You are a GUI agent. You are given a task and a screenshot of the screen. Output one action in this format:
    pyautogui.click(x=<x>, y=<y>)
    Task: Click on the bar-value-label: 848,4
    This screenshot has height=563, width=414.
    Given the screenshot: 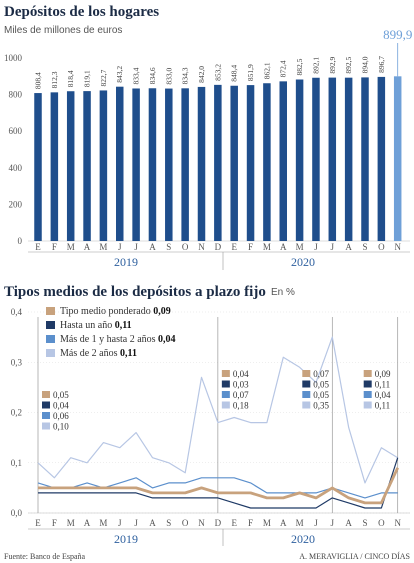 What is the action you would take?
    pyautogui.click(x=234, y=73)
    